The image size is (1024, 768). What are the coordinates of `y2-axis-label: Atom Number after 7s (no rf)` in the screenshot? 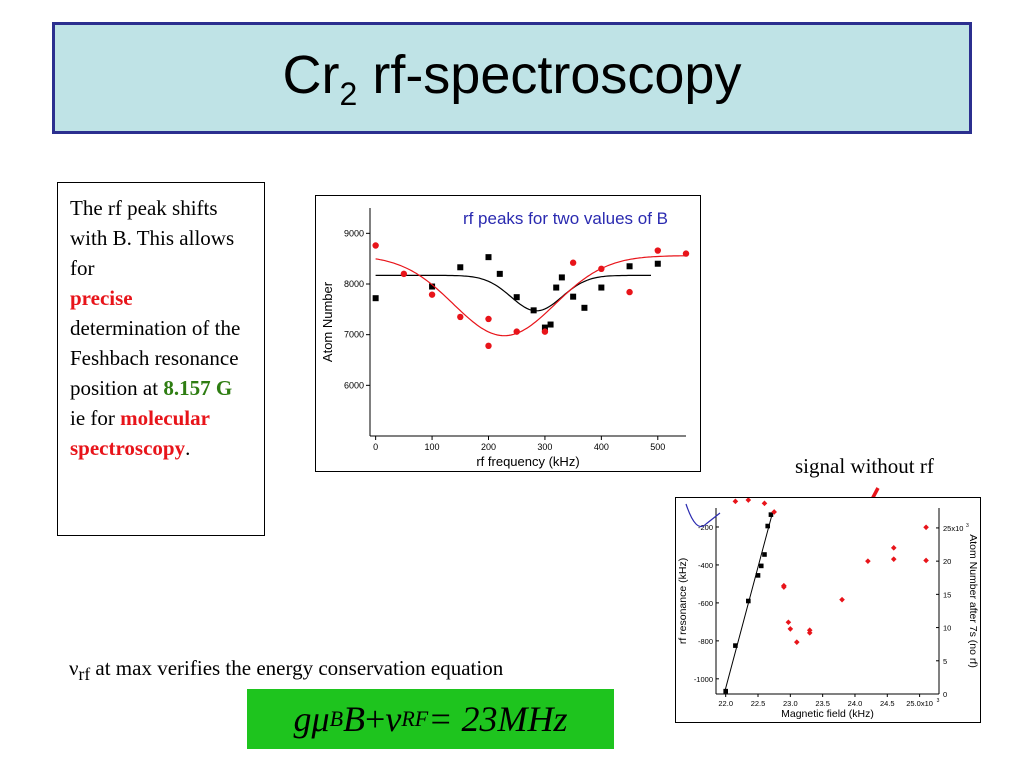 It's located at (973, 601).